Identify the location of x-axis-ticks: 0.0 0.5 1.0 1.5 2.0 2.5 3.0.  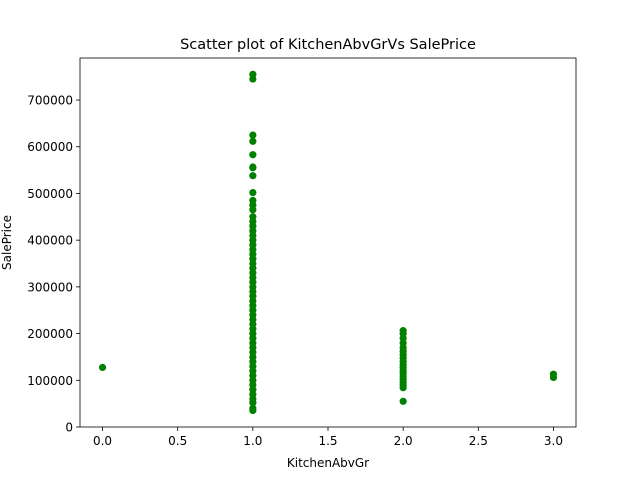
(328, 437).